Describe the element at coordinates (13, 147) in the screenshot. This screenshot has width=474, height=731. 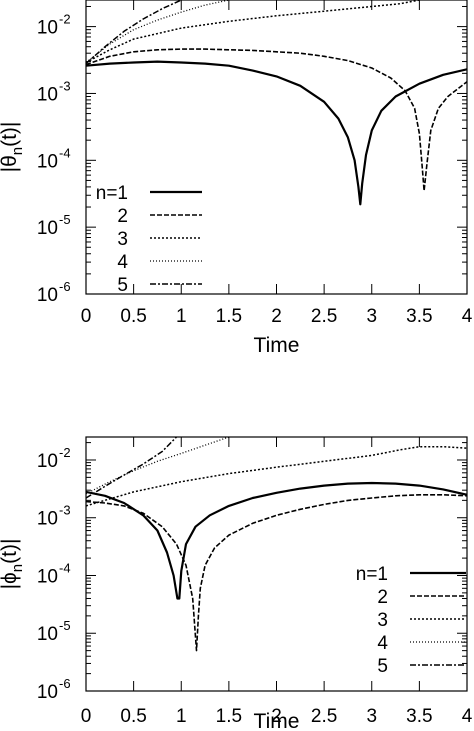
I see `y-axis-title: |θn(t)|` at that location.